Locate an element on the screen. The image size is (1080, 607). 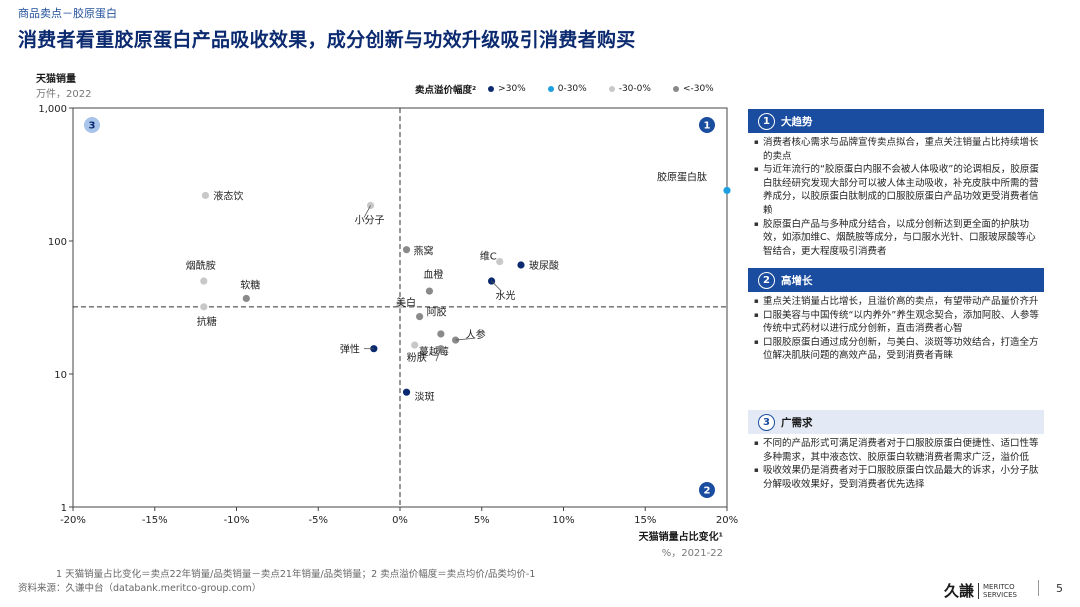
data-point-label: 水光 is located at coordinates (506, 295).